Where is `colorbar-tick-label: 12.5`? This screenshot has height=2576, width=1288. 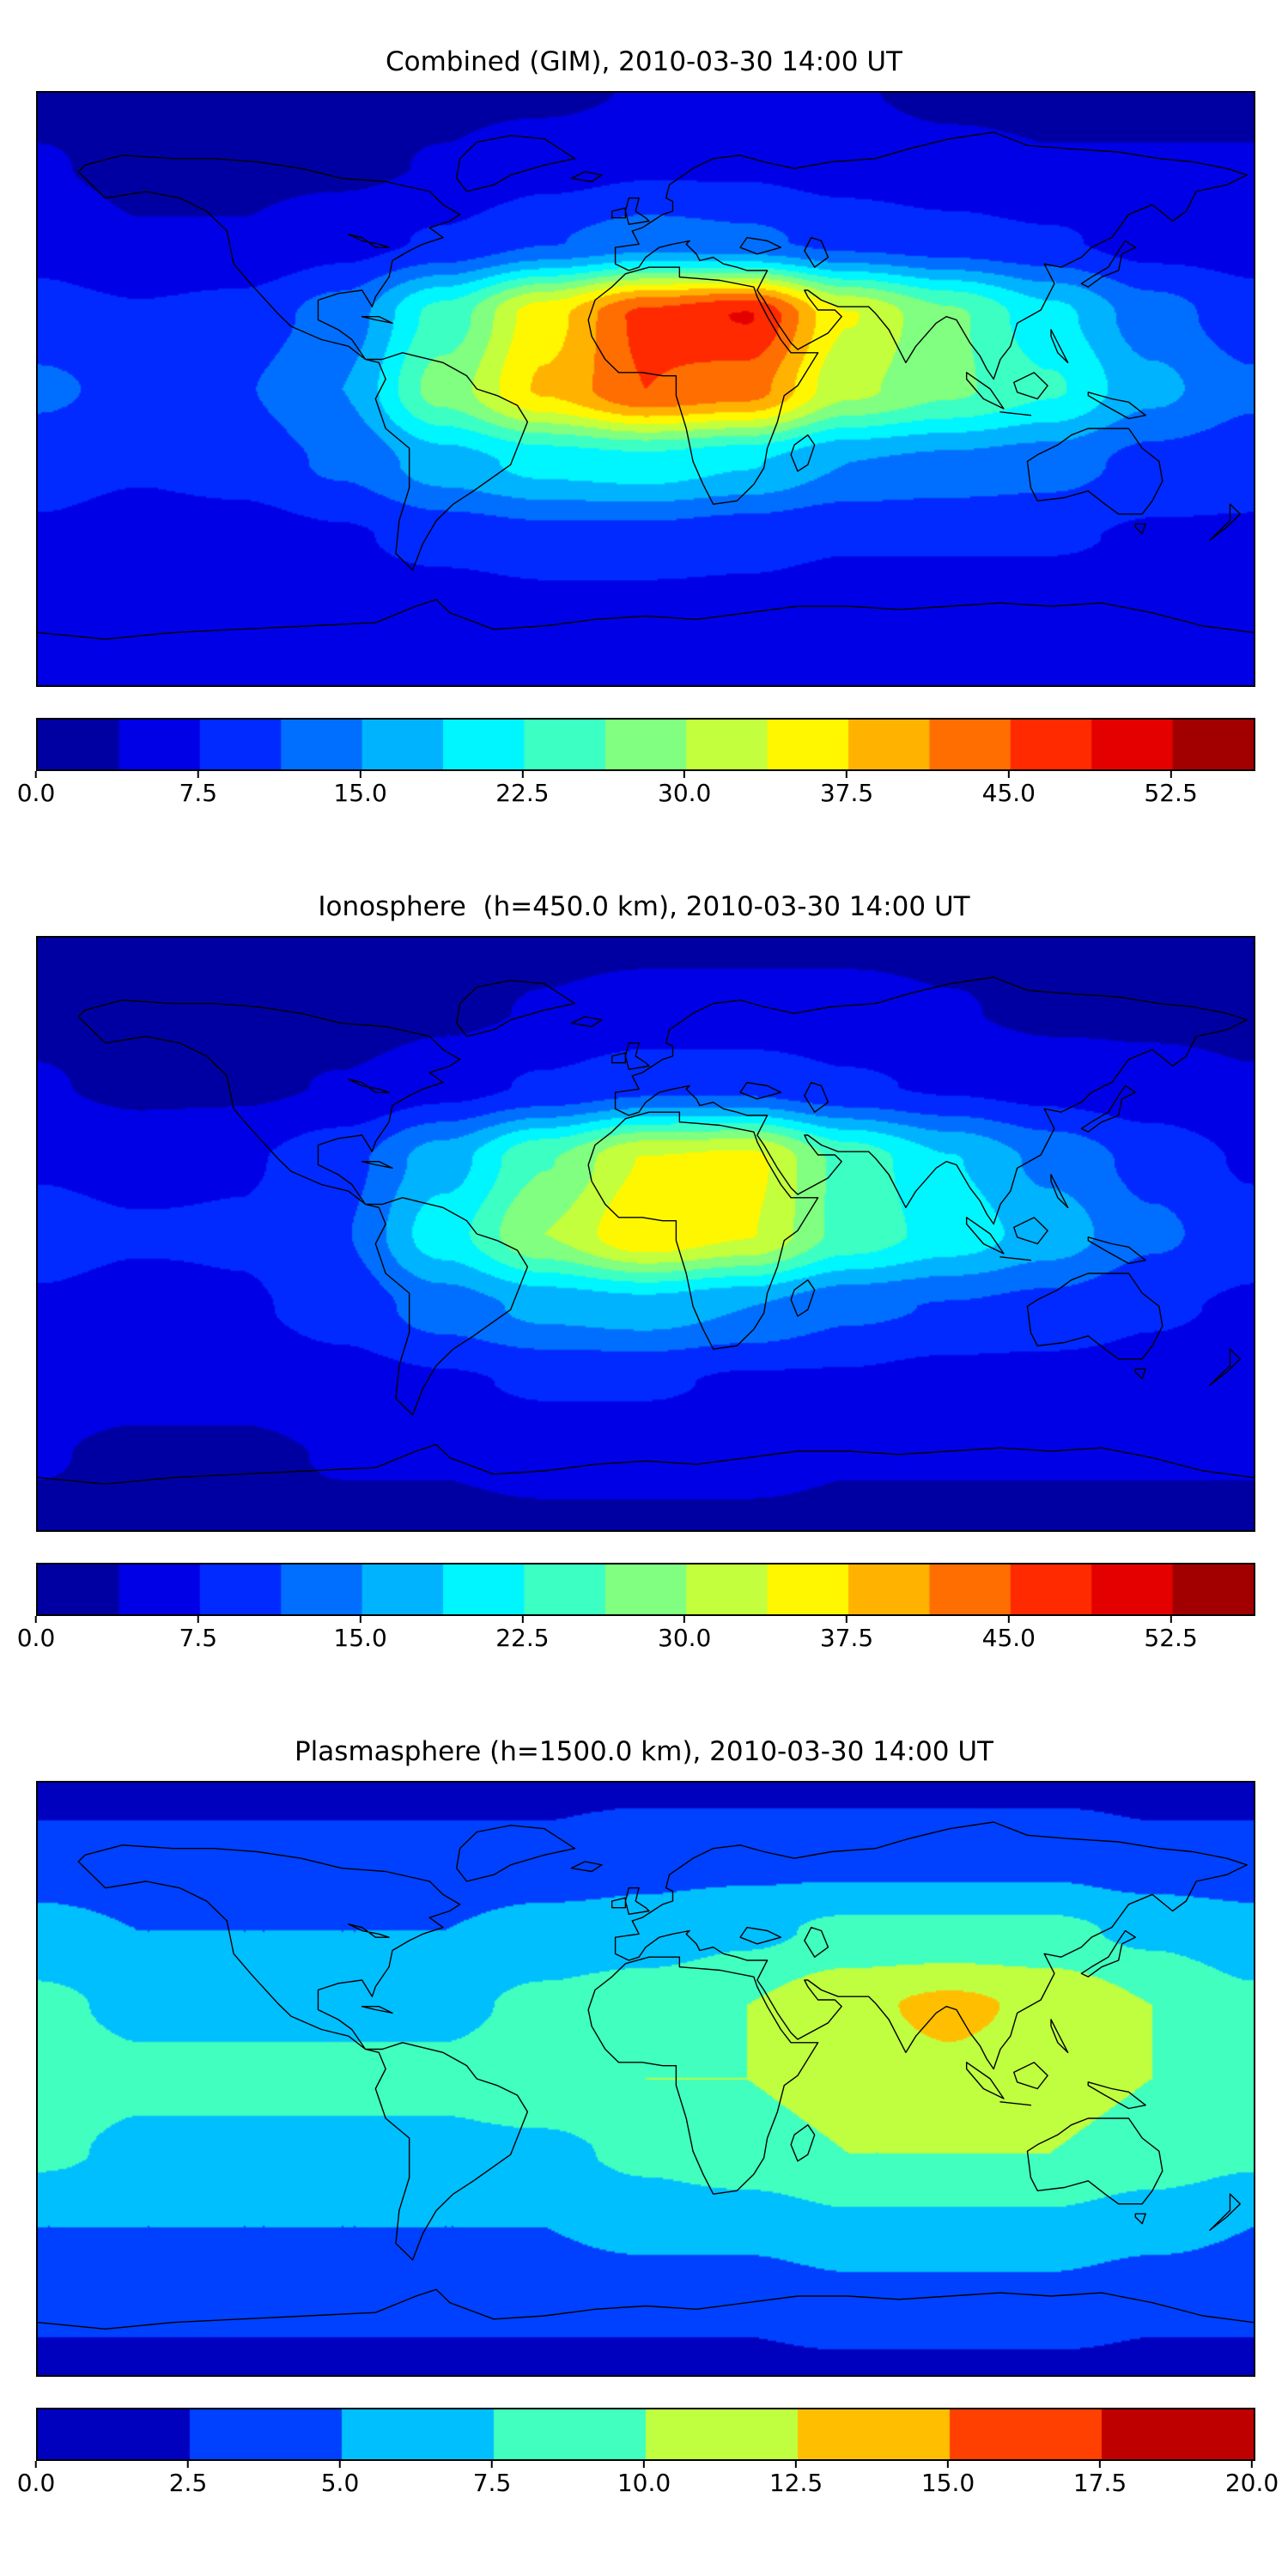
colorbar-tick-label: 12.5 is located at coordinates (796, 2483).